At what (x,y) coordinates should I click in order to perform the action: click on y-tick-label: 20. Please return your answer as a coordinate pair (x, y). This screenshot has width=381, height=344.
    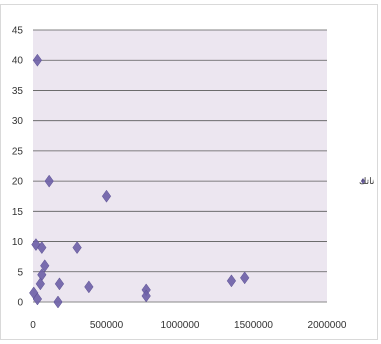
    Looking at the image, I should click on (18, 182).